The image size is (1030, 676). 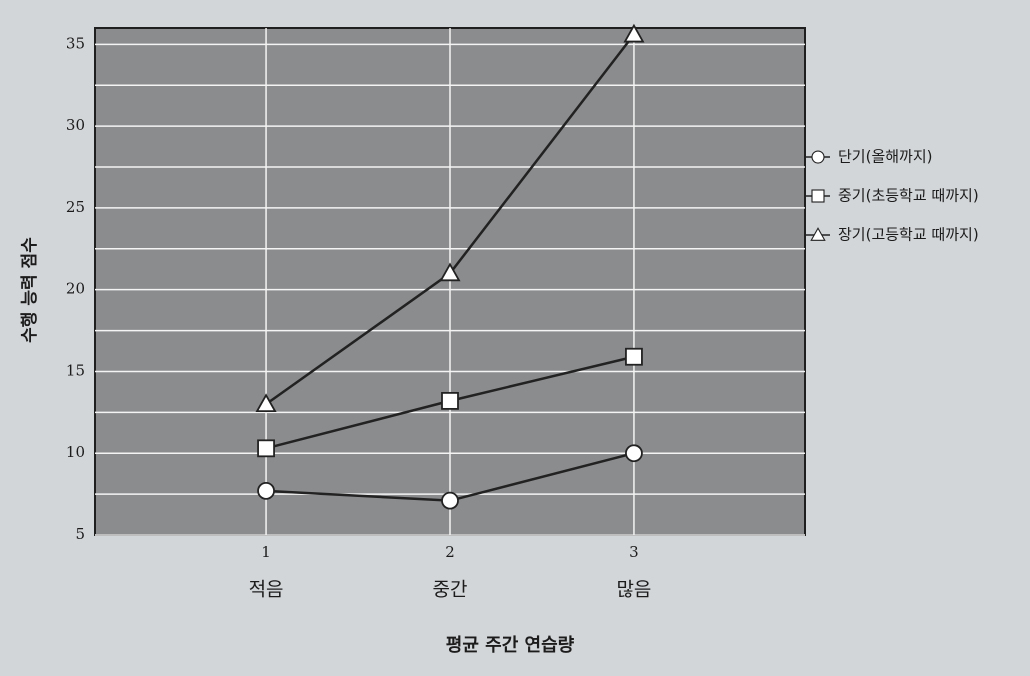 What do you see at coordinates (908, 235) in the screenshot?
I see `legend-label: 장기(고등학교 때까지)` at bounding box center [908, 235].